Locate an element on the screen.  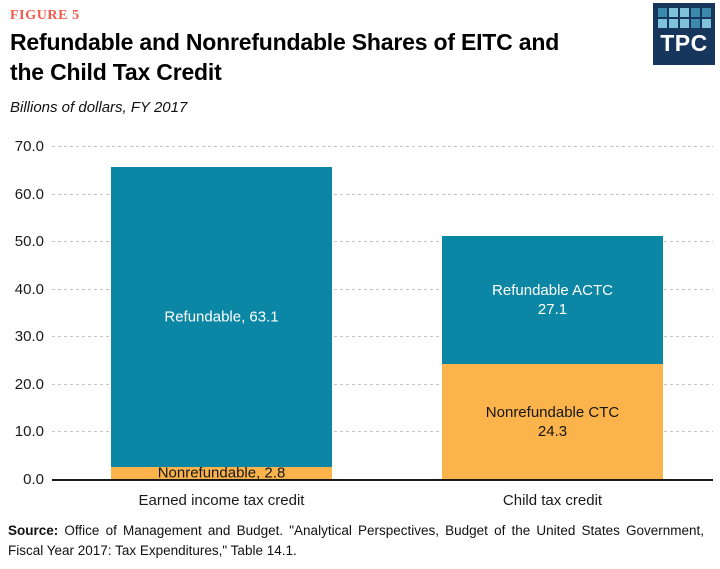
chart-units-subtitle: Billions of dollars, FY 2017 is located at coordinates (99, 107).